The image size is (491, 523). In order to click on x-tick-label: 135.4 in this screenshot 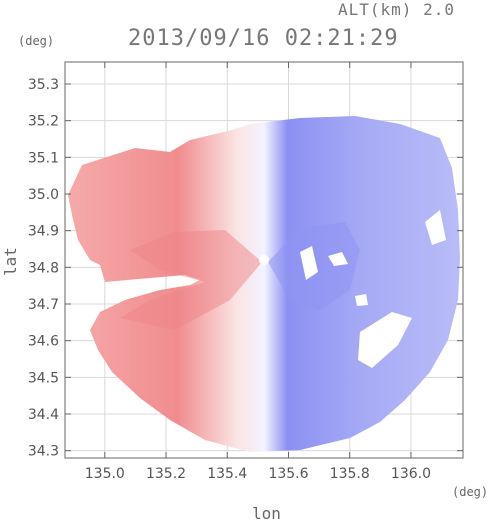, I will do `click(227, 474)`.